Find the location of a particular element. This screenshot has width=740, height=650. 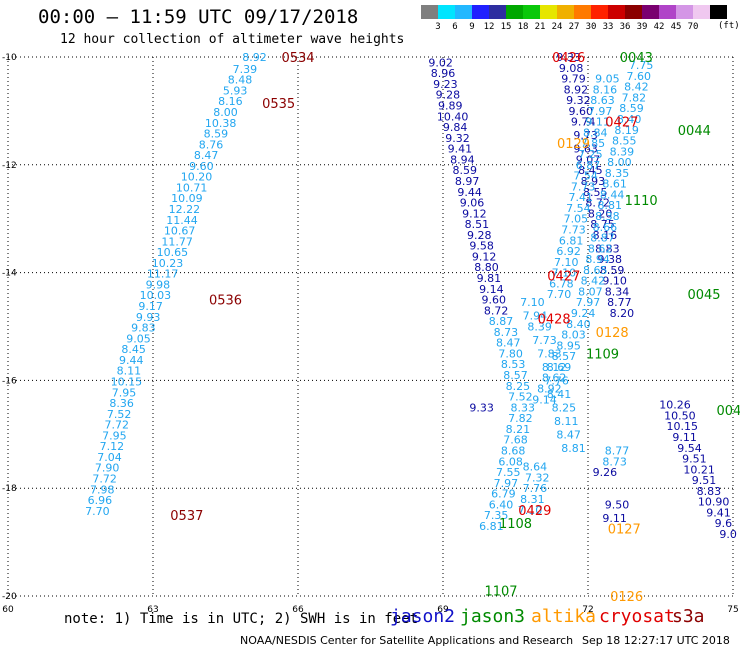

wave-height-point: 9.74 is located at coordinates (583, 122).